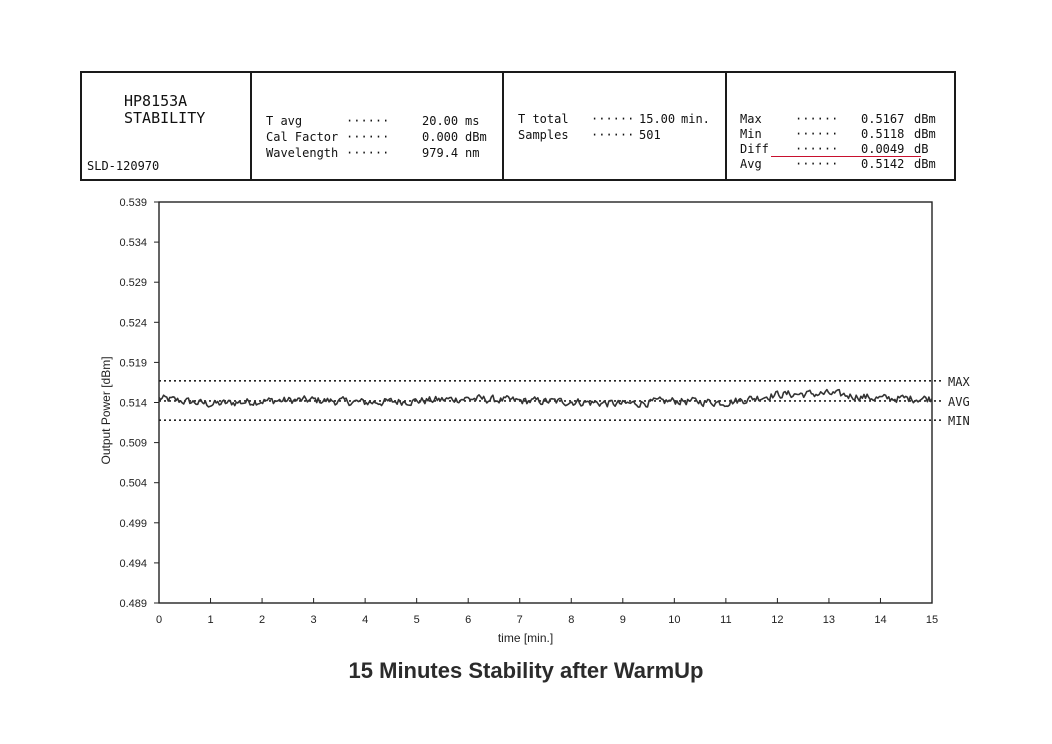  I want to click on x-tick-label: 10, so click(674, 620).